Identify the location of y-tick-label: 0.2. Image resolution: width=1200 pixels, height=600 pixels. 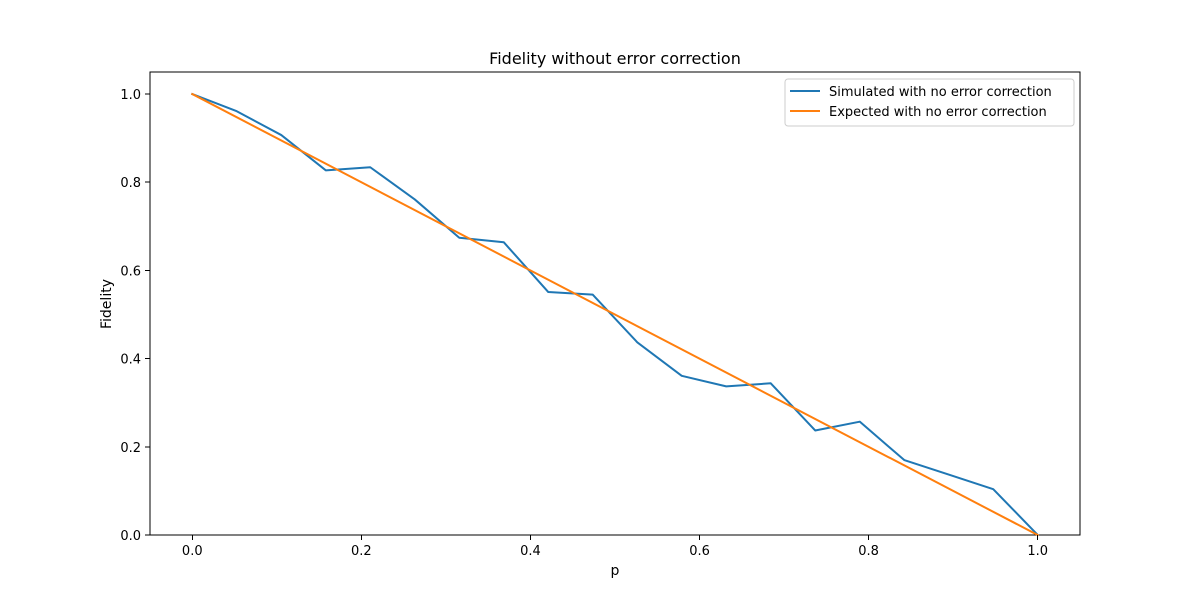
(130, 448).